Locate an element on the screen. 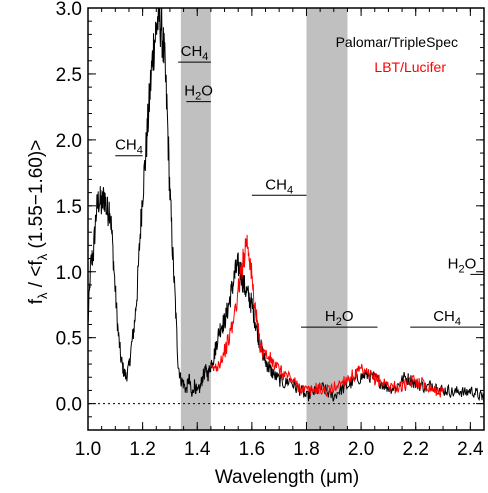  annotation-0: CH4 is located at coordinates (129, 147).